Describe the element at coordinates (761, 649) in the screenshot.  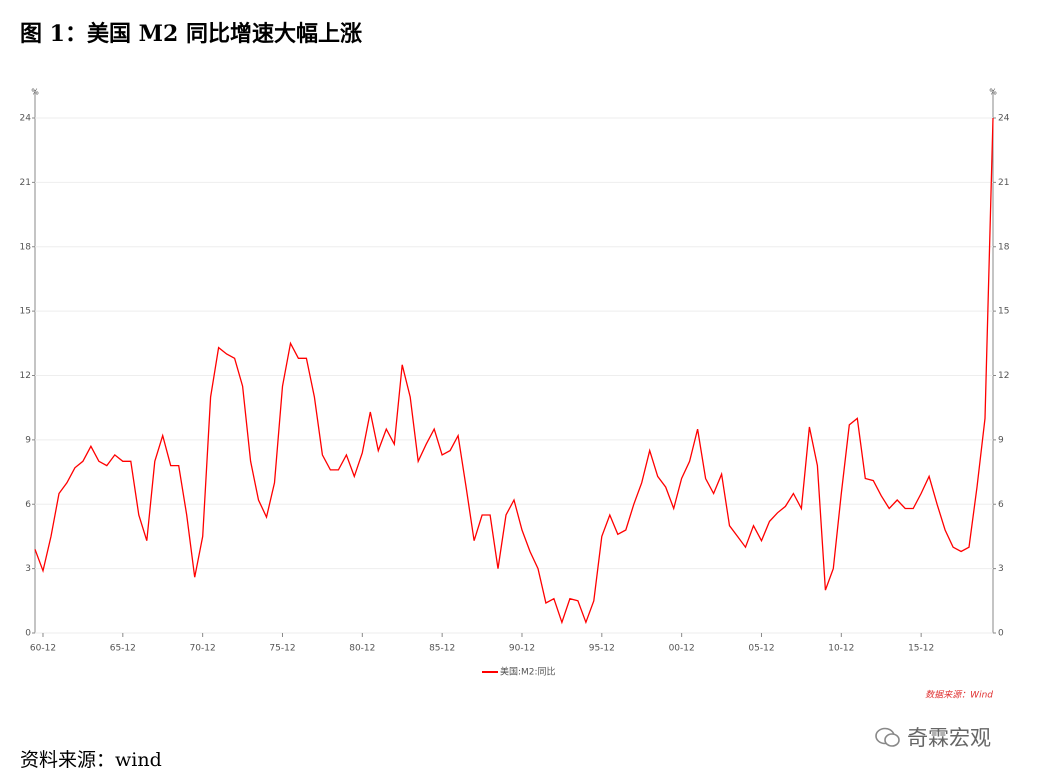
I see `x-tick-label: 05-12` at that location.